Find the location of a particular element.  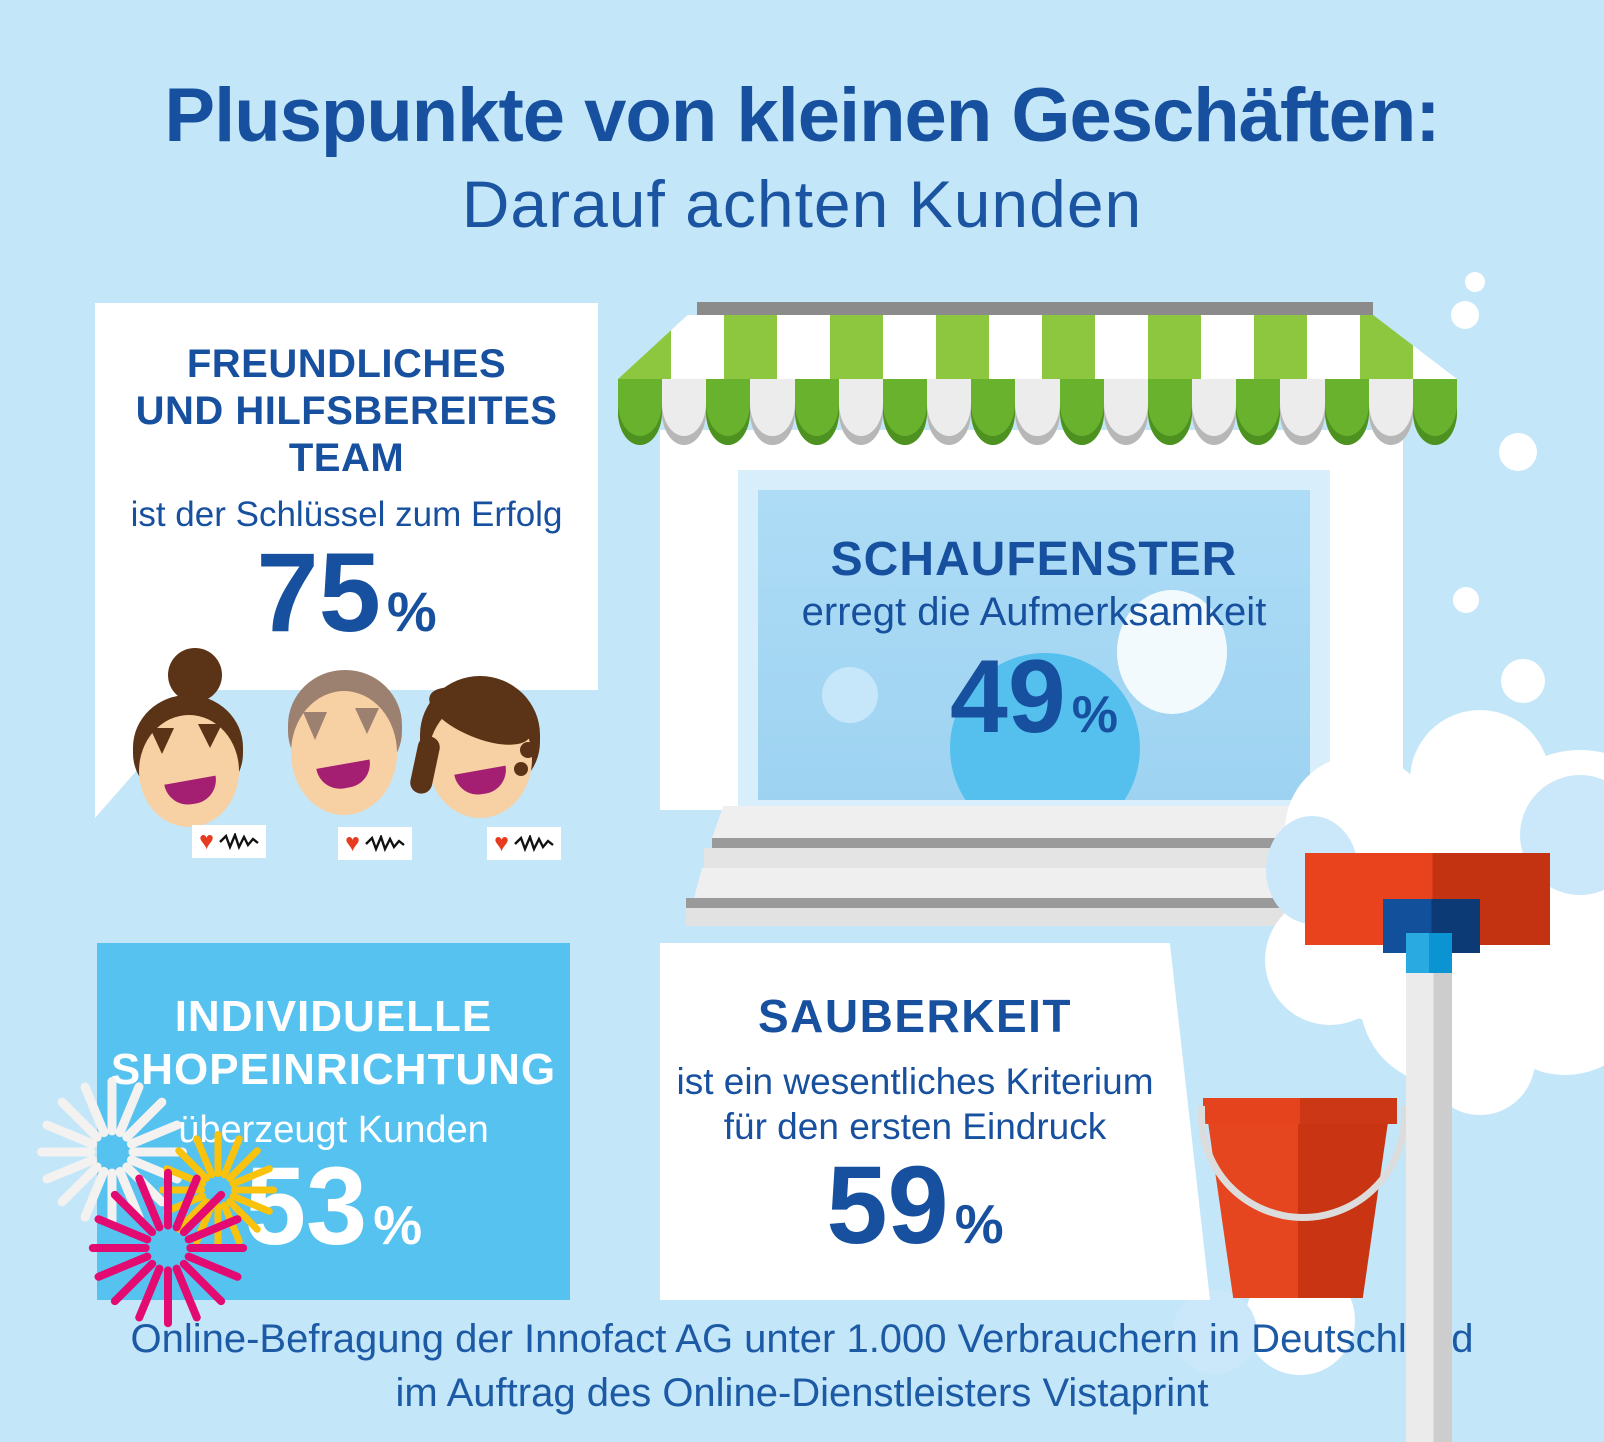

shopeinrichtung-heading-line2: SHOPEINRICHTUNG is located at coordinates (333, 1069).